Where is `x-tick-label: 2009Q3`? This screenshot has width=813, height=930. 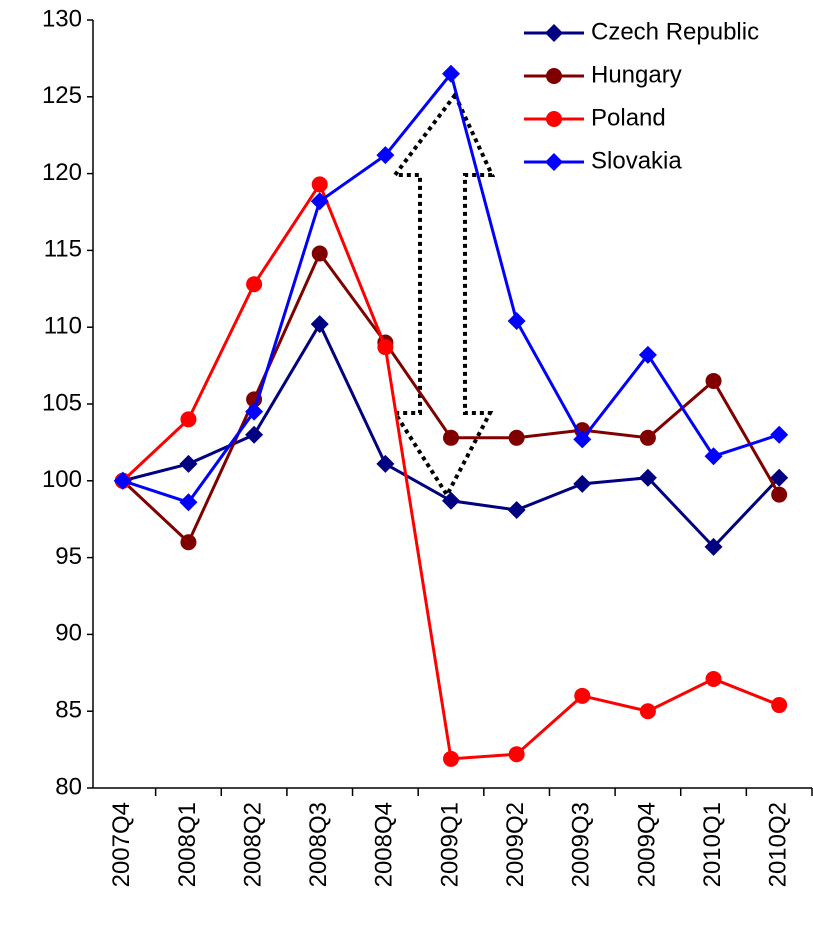 x-tick-label: 2009Q3 is located at coordinates (581, 844).